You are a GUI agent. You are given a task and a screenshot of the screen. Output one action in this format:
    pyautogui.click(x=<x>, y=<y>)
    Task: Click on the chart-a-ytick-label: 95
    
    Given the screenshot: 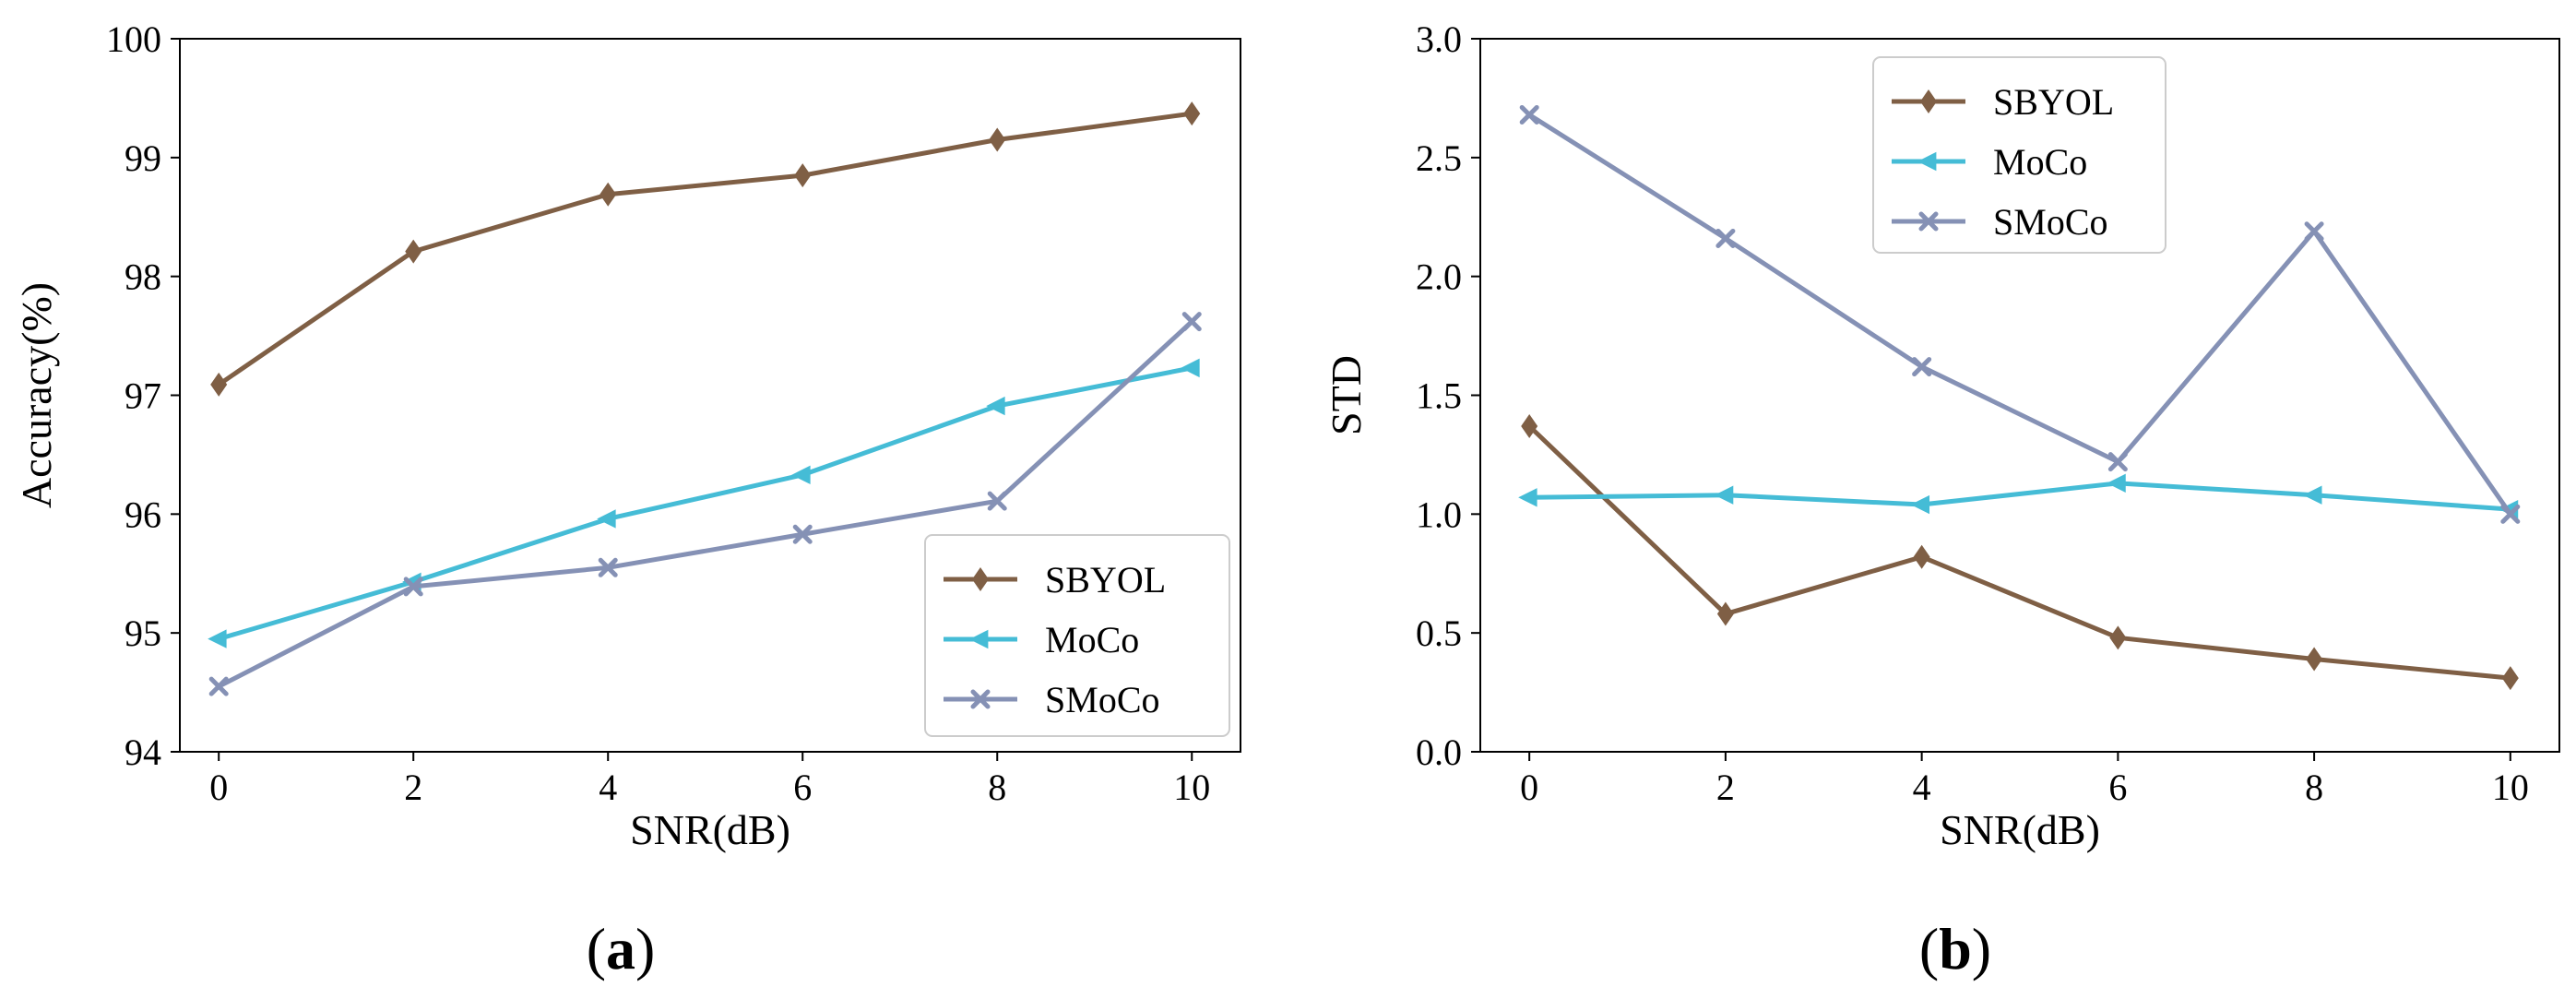 What is the action you would take?
    pyautogui.click(x=143, y=633)
    